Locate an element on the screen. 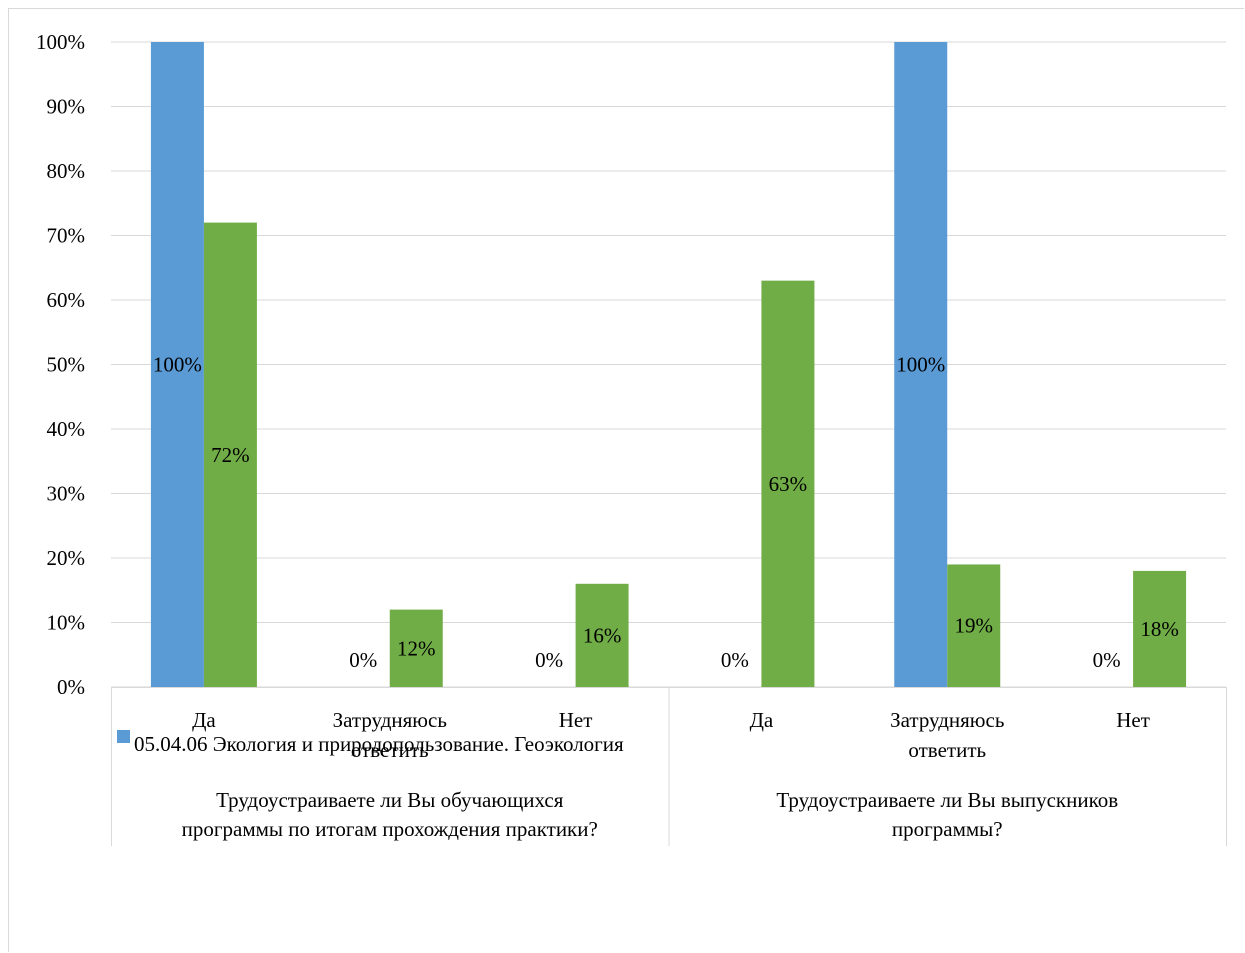 This screenshot has height=953, width=1245. y-tick-label: 100% is located at coordinates (60, 42).